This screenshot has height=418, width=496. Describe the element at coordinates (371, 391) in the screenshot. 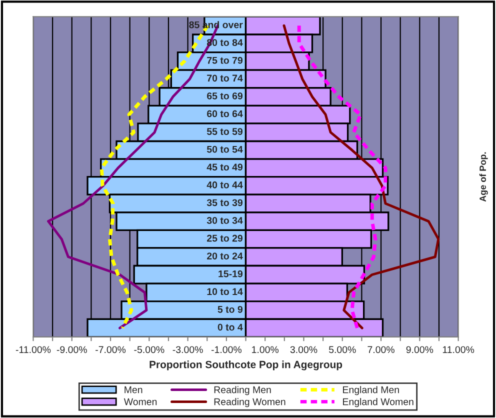

I see `legend-label: England Men` at that location.